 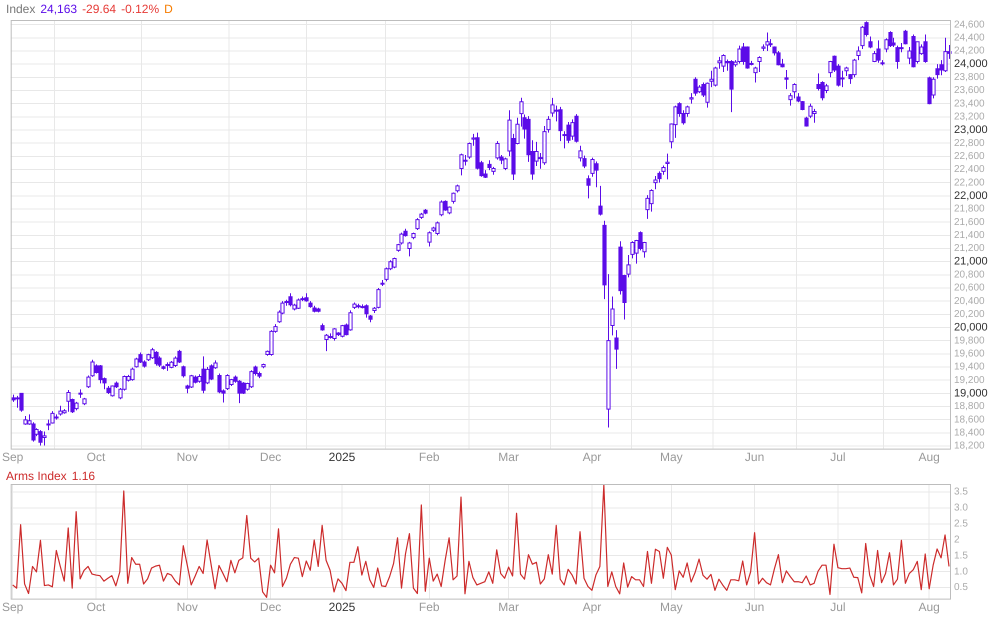 I want to click on y-tick-label: 19,600, so click(x=970, y=354).